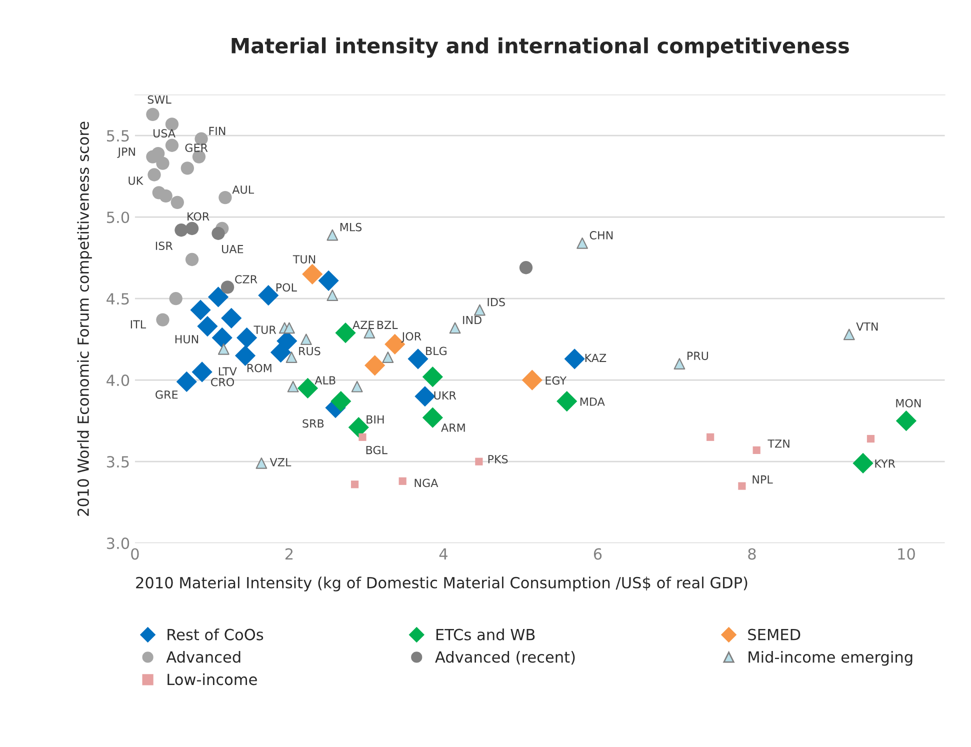  Describe the element at coordinates (217, 130) in the screenshot. I see `annotation: FIN` at that location.